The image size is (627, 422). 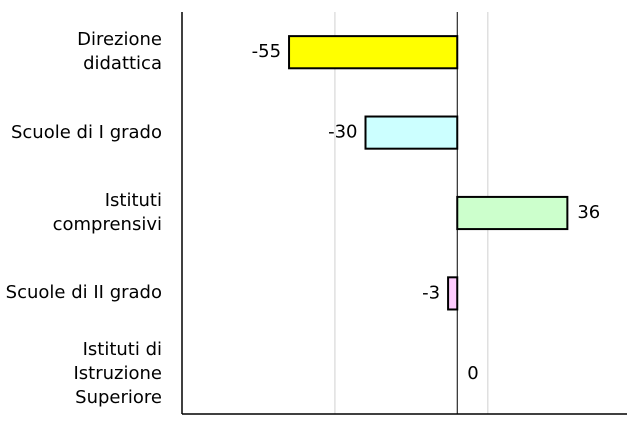 I want to click on category-label: Istituti di Istruzione Superiore, so click(x=118, y=373).